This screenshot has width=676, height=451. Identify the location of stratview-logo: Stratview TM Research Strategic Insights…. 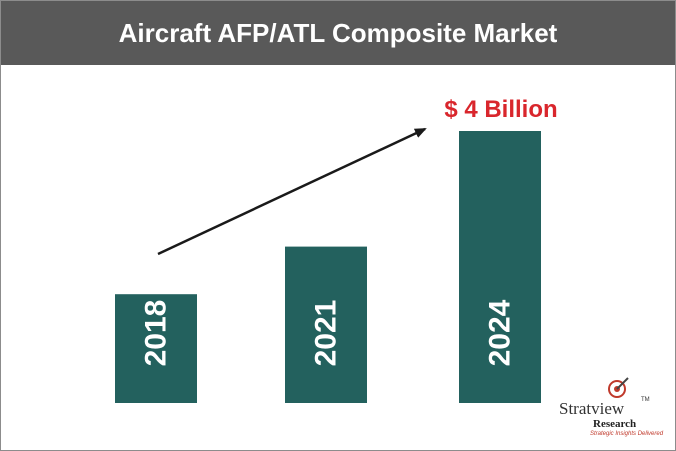
(609, 408).